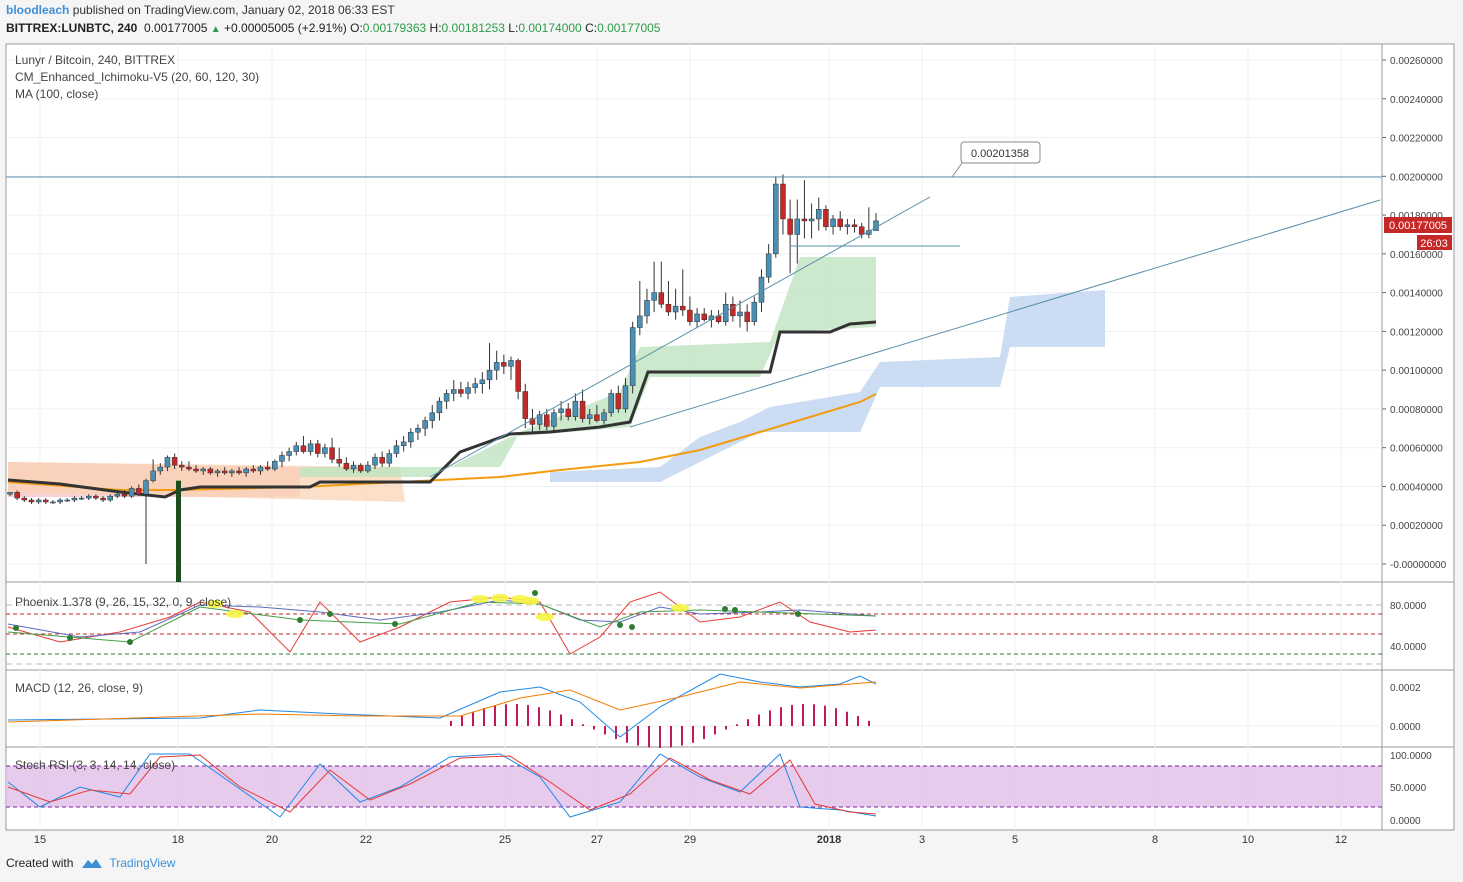 Image resolution: width=1463 pixels, height=882 pixels. Describe the element at coordinates (694, 786) in the screenshot. I see `stochrsi-band` at that location.